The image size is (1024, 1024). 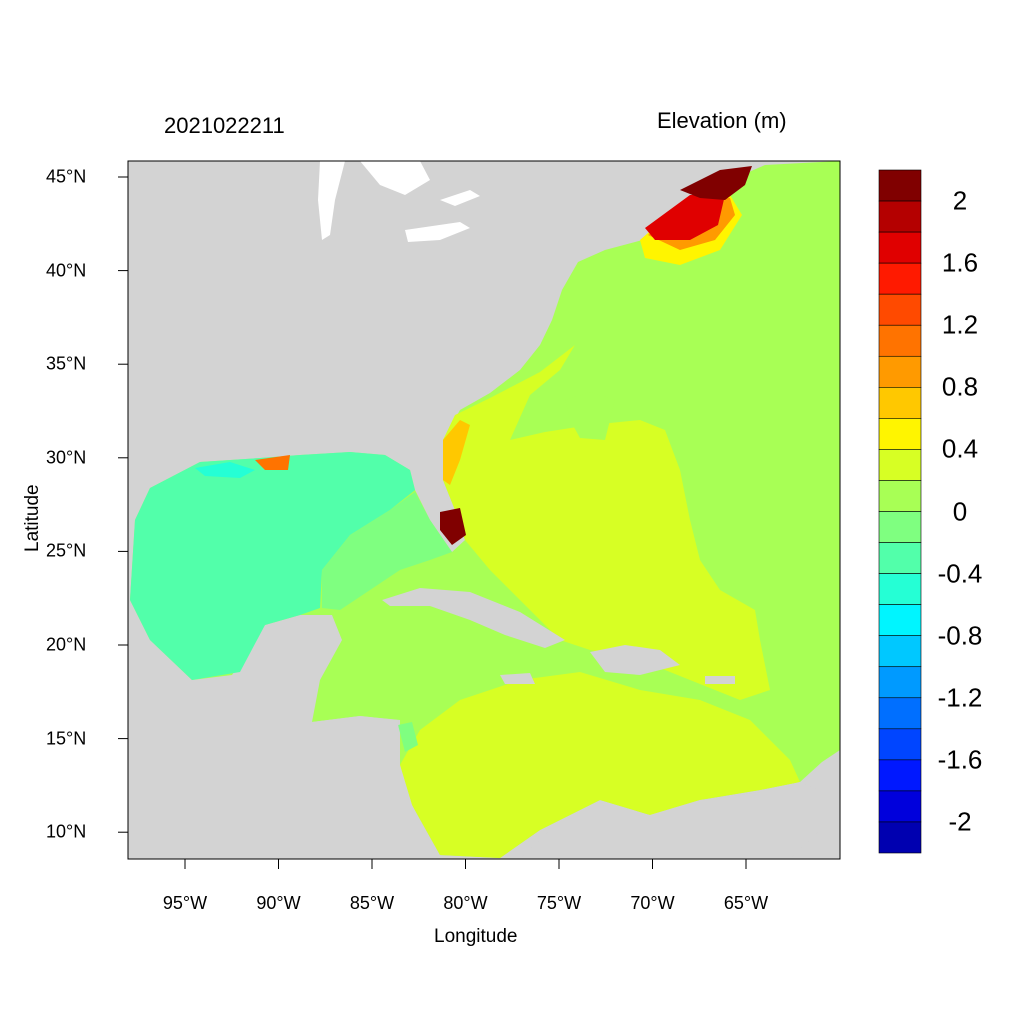 I want to click on colorbar-label: -1.6, so click(x=960, y=759).